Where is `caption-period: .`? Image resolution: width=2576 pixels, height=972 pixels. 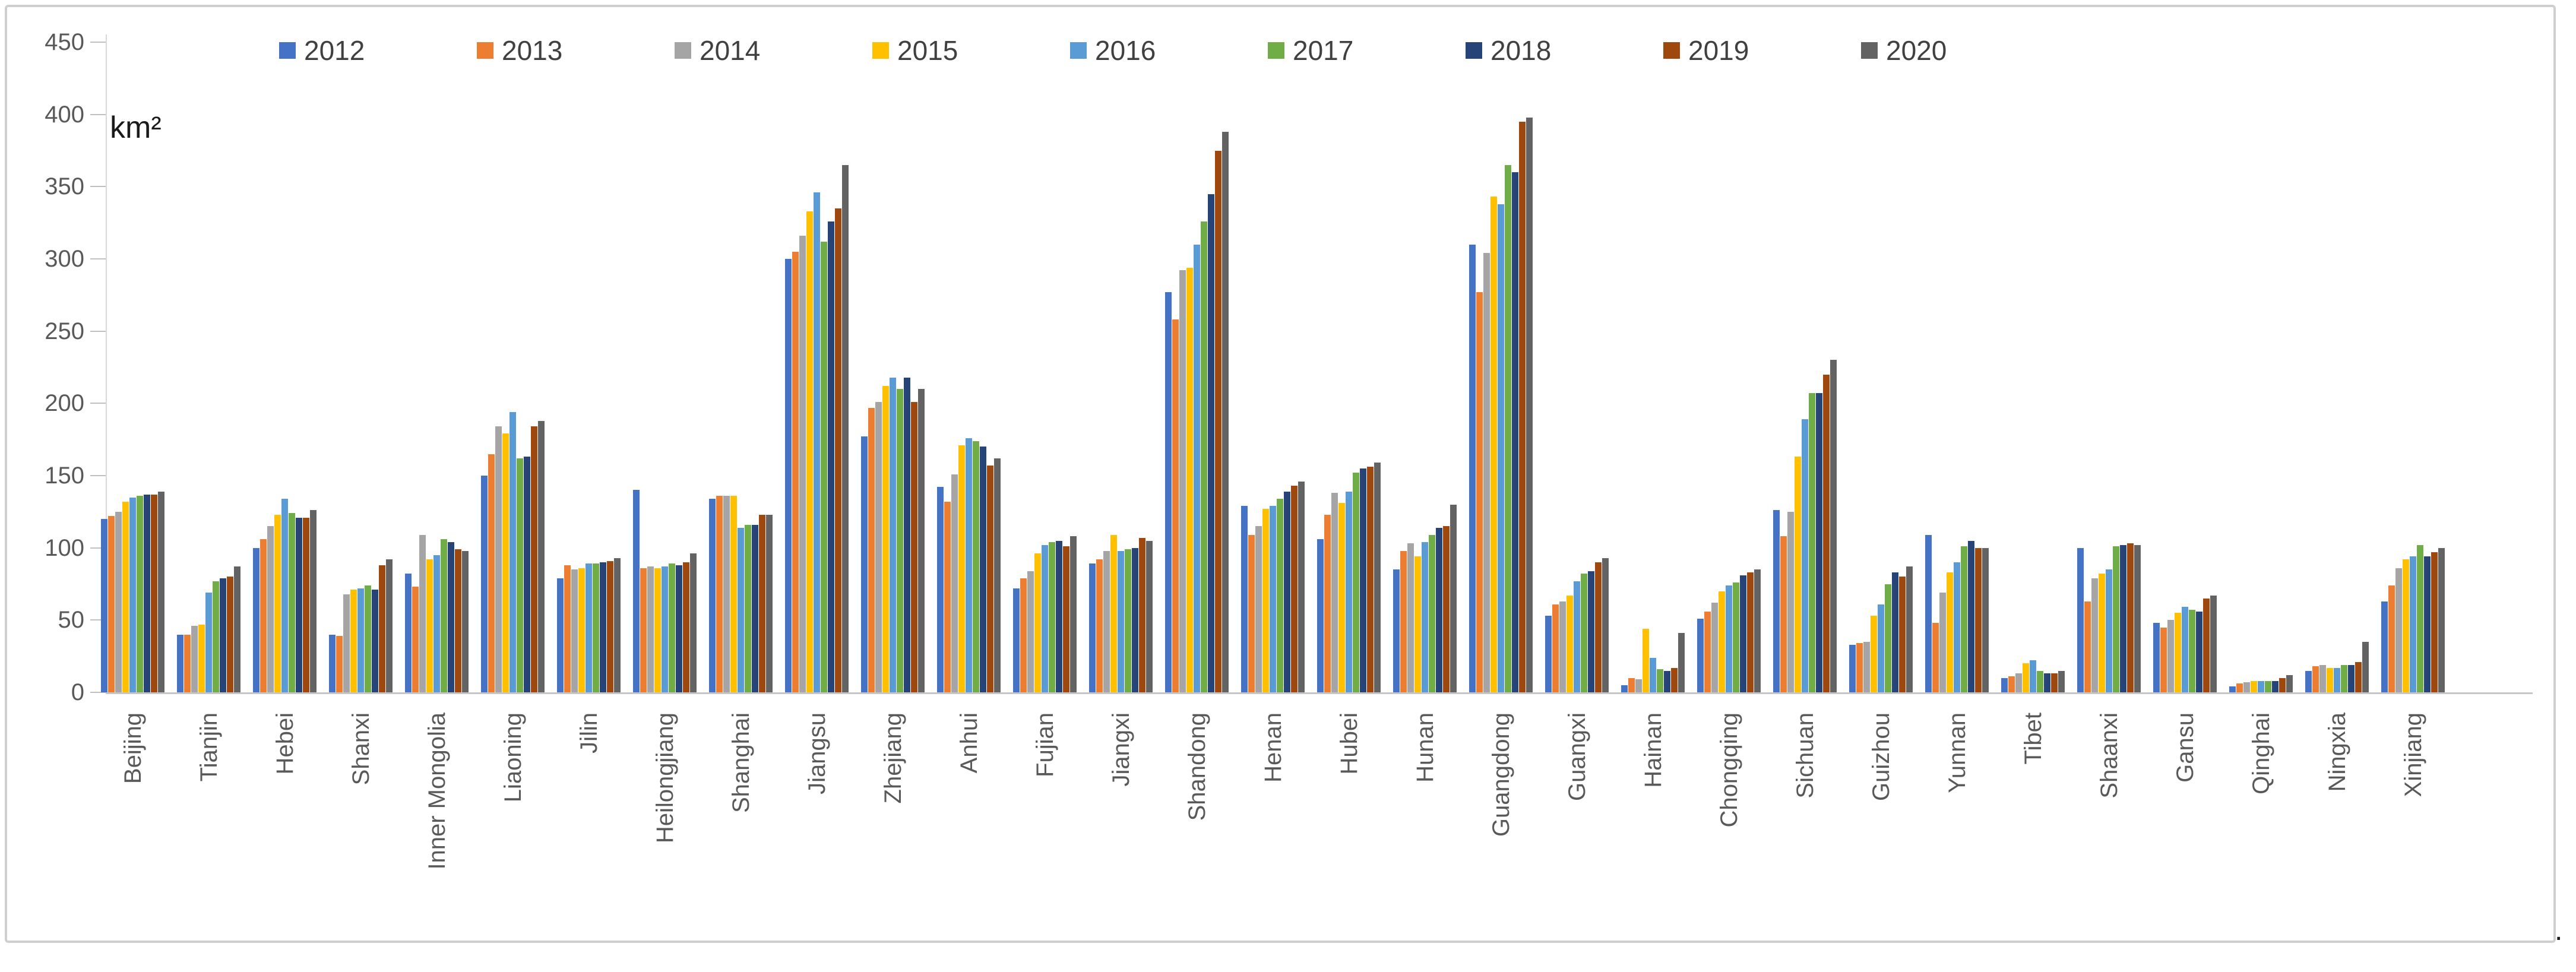 caption-period: . is located at coordinates (2559, 930).